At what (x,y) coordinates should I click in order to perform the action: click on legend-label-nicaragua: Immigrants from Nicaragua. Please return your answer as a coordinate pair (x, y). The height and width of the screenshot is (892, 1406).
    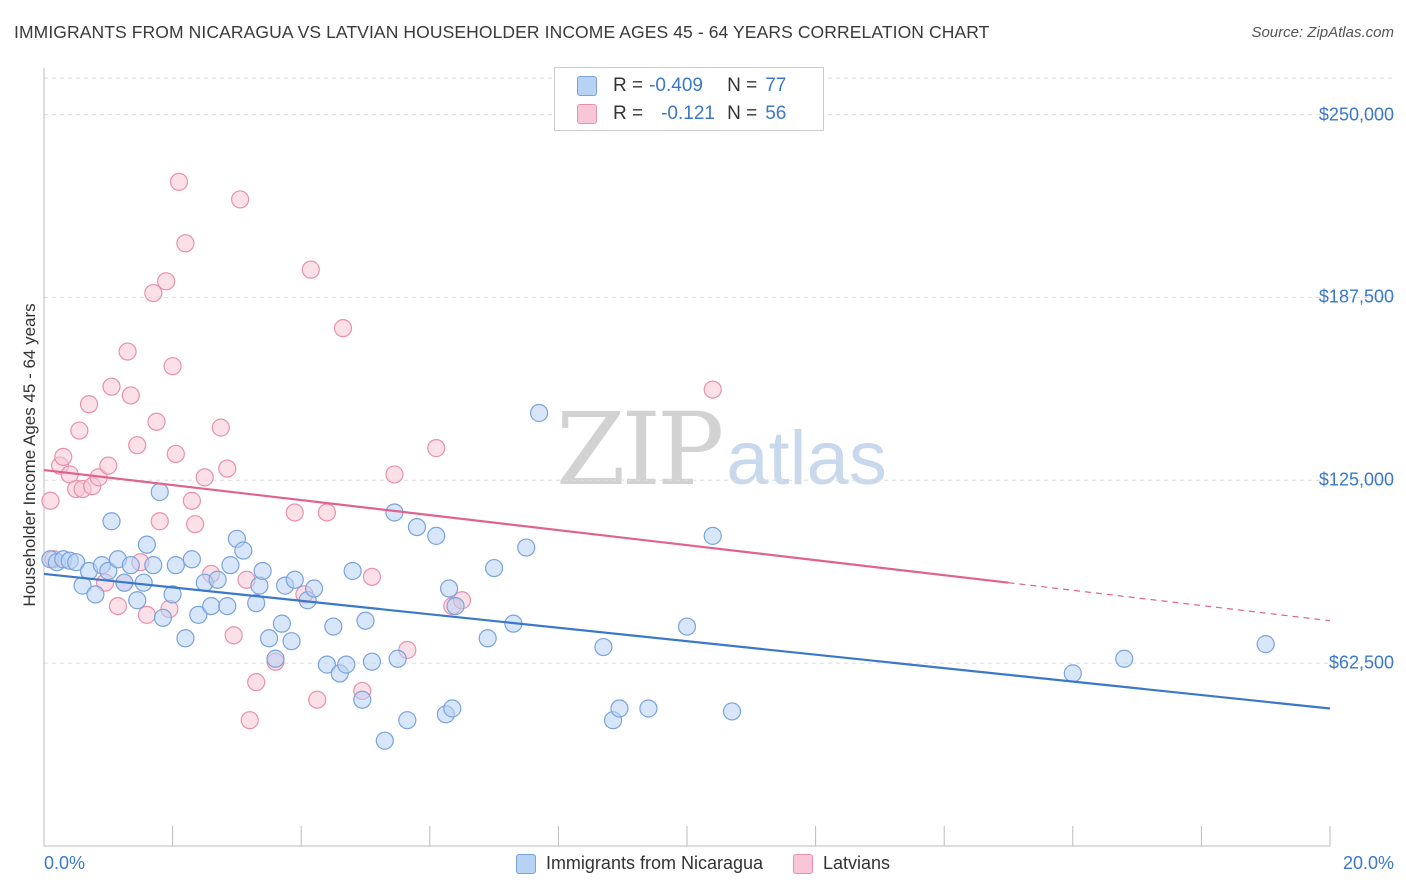
    Looking at the image, I should click on (654, 863).